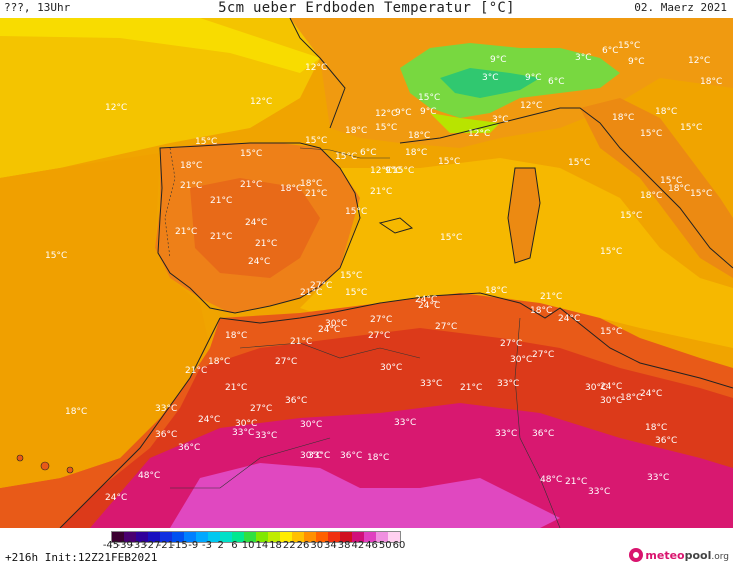  What do you see at coordinates (583, 58) in the screenshot?
I see `temperature-label: 3°C` at bounding box center [583, 58].